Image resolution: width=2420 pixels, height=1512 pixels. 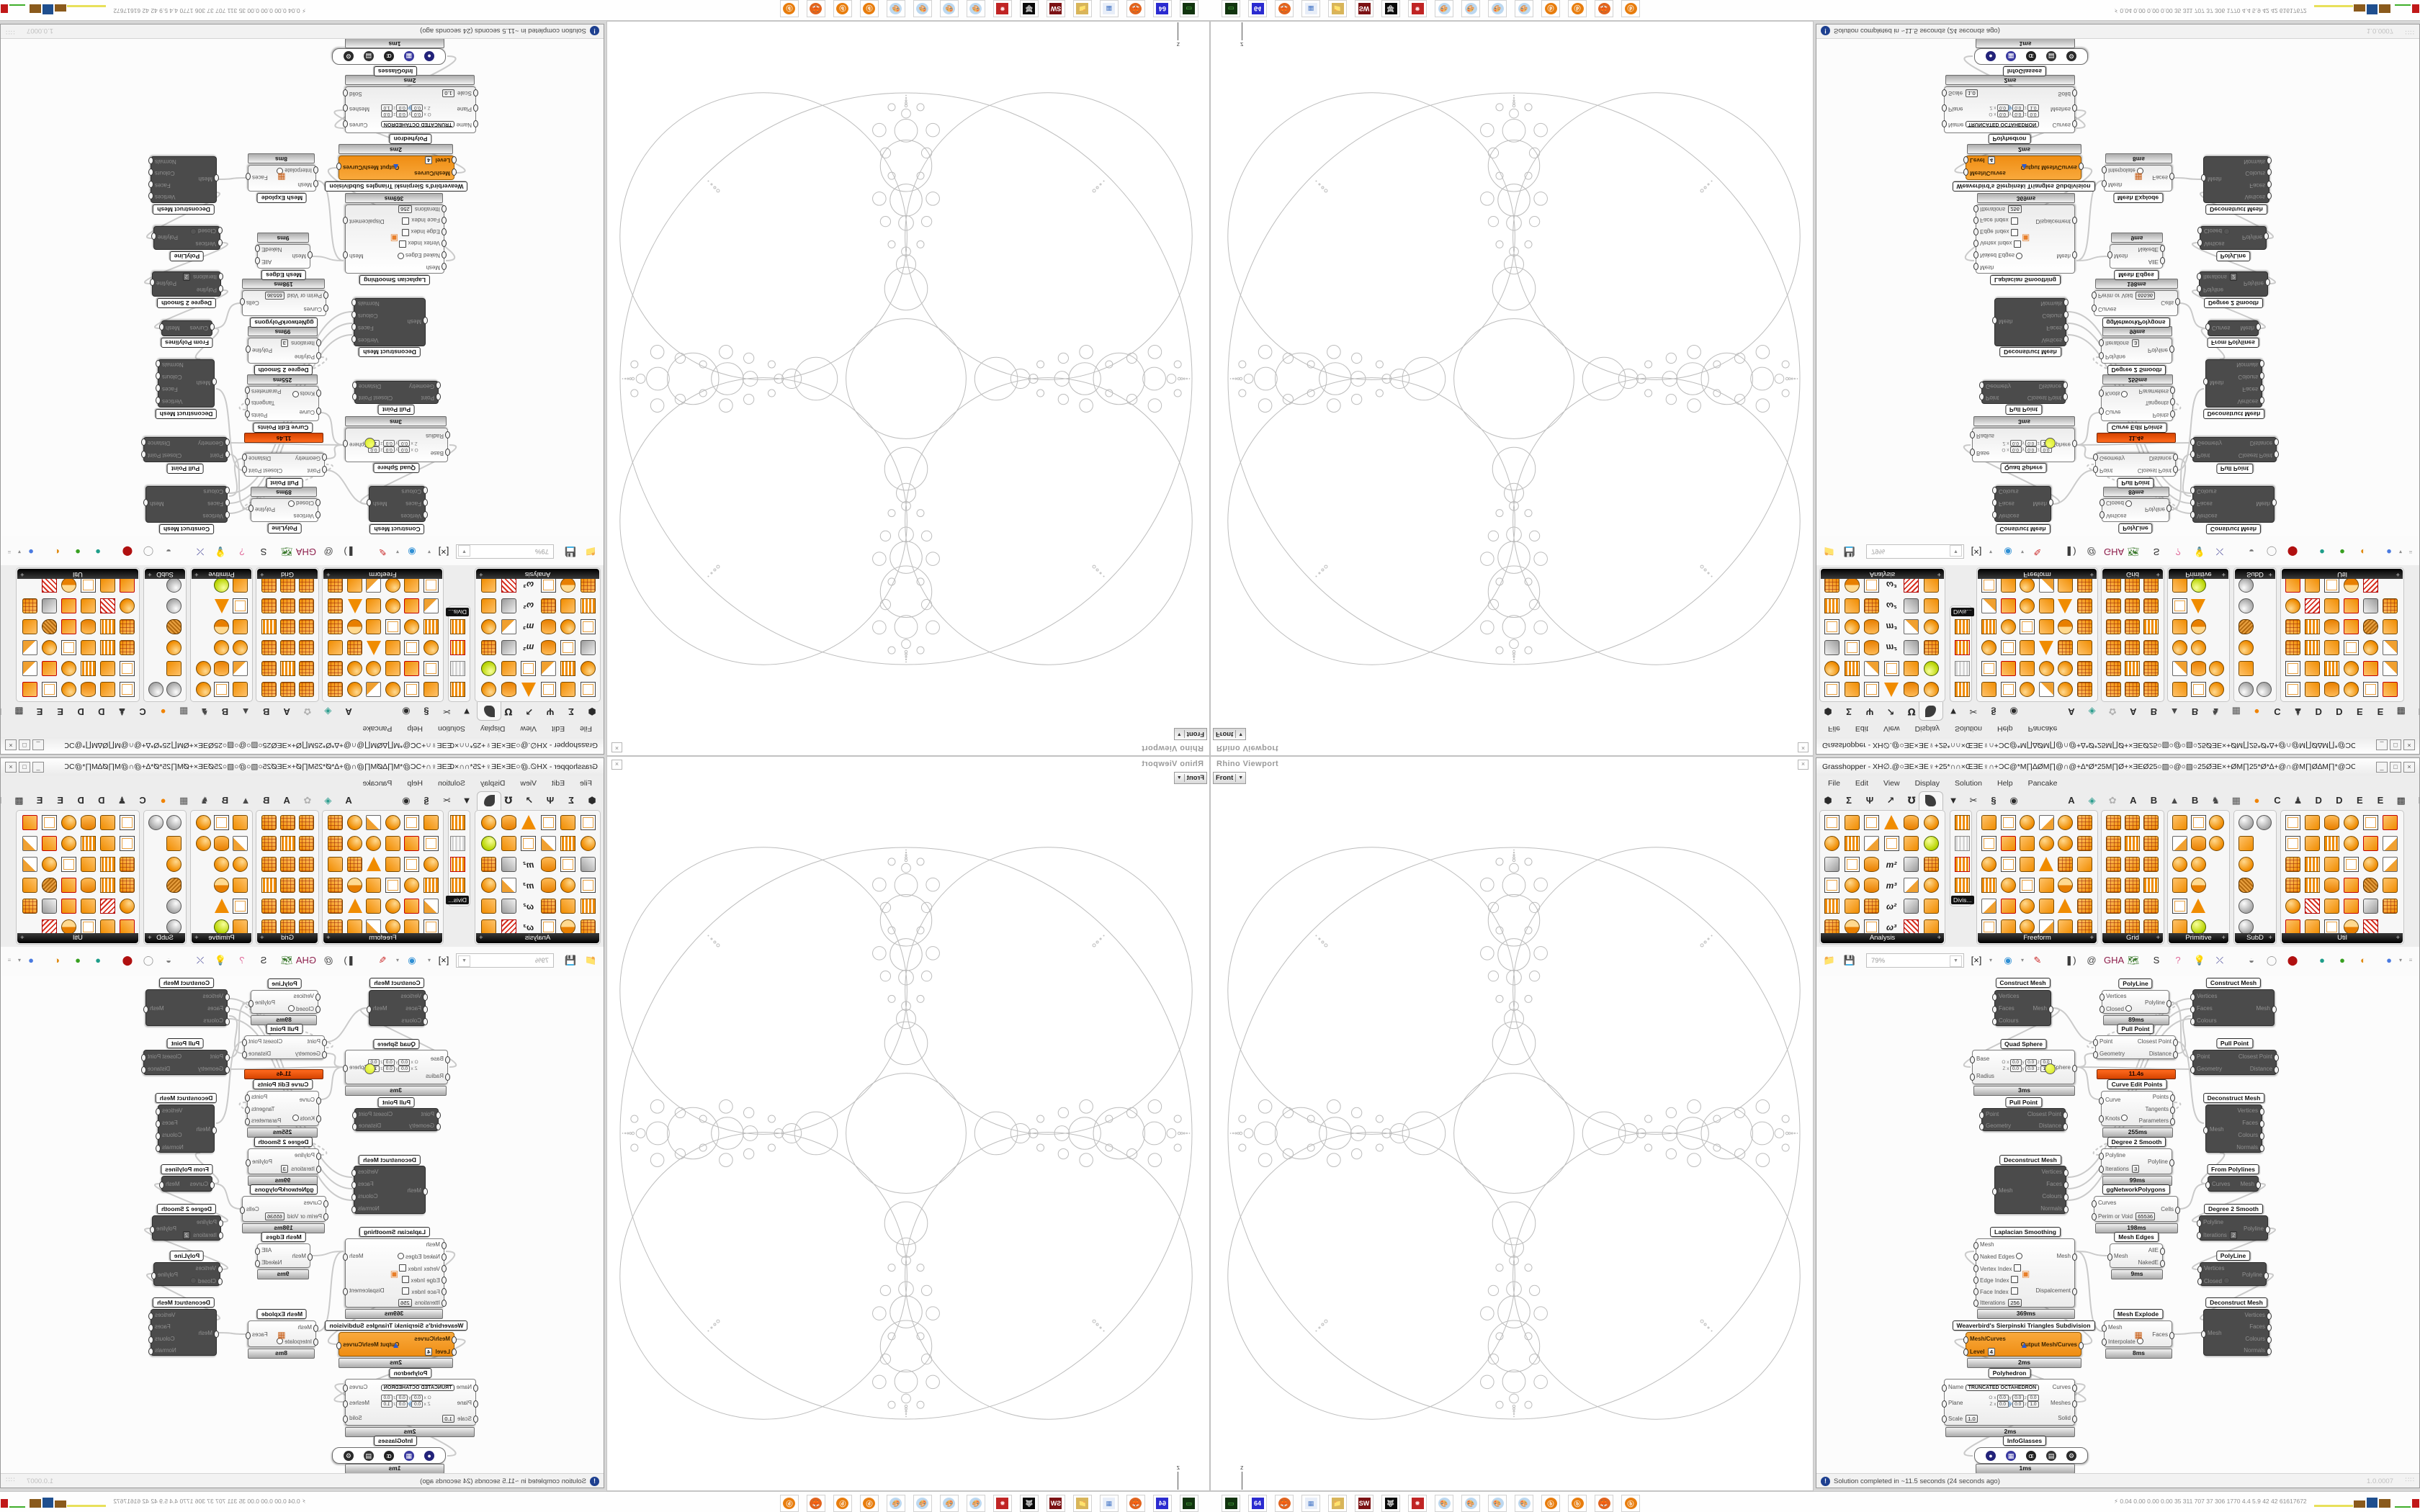 I want to click on tab-glyph-b-2: §, so click(x=1993, y=800).